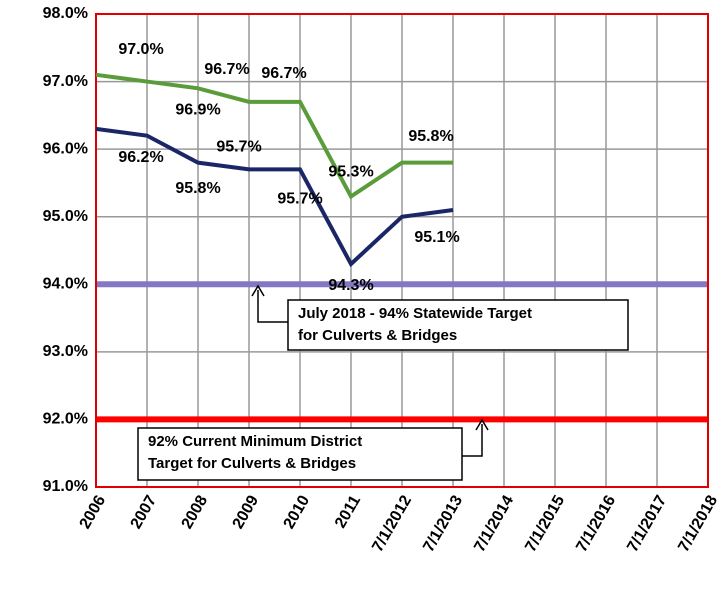 The image size is (719, 592). I want to click on annotation-text: Target for Culverts & Bridges, so click(252, 463).